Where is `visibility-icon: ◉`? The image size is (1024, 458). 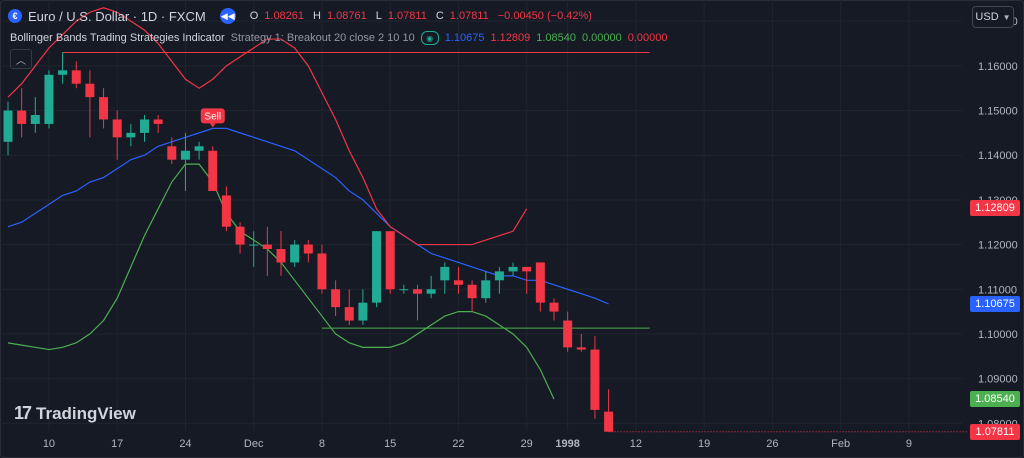
visibility-icon: ◉ is located at coordinates (429, 38).